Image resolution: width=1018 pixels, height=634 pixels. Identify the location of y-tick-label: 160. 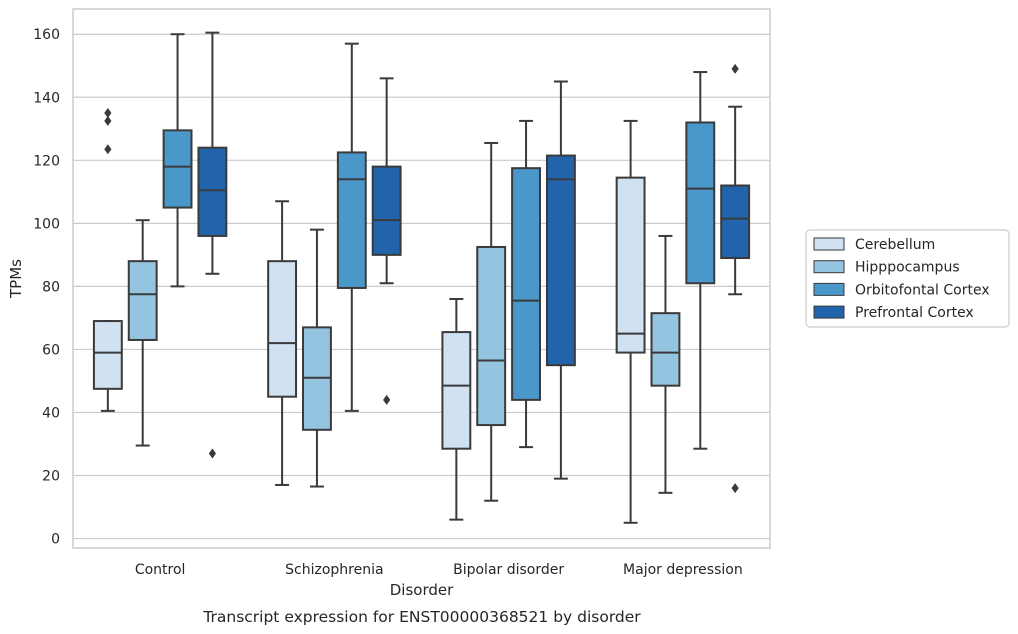
(46, 35).